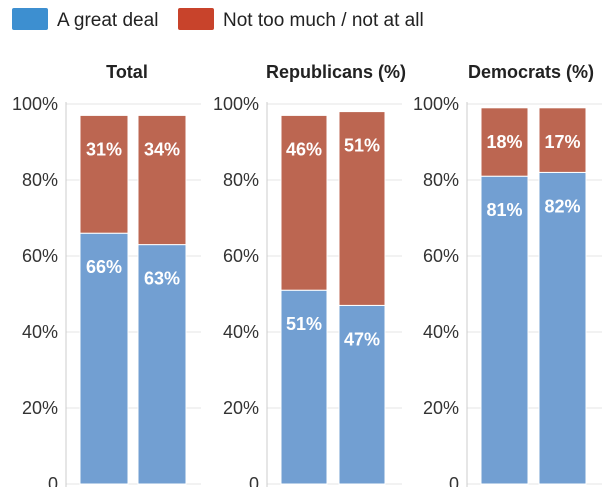 The image size is (603, 487). What do you see at coordinates (323, 20) in the screenshot?
I see `legend-label-2: Not too much / not at all` at bounding box center [323, 20].